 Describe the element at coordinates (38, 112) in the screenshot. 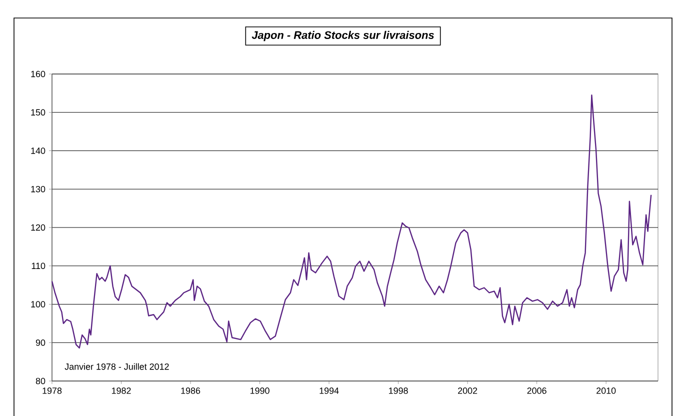

I see `y-tick-label: 150` at that location.